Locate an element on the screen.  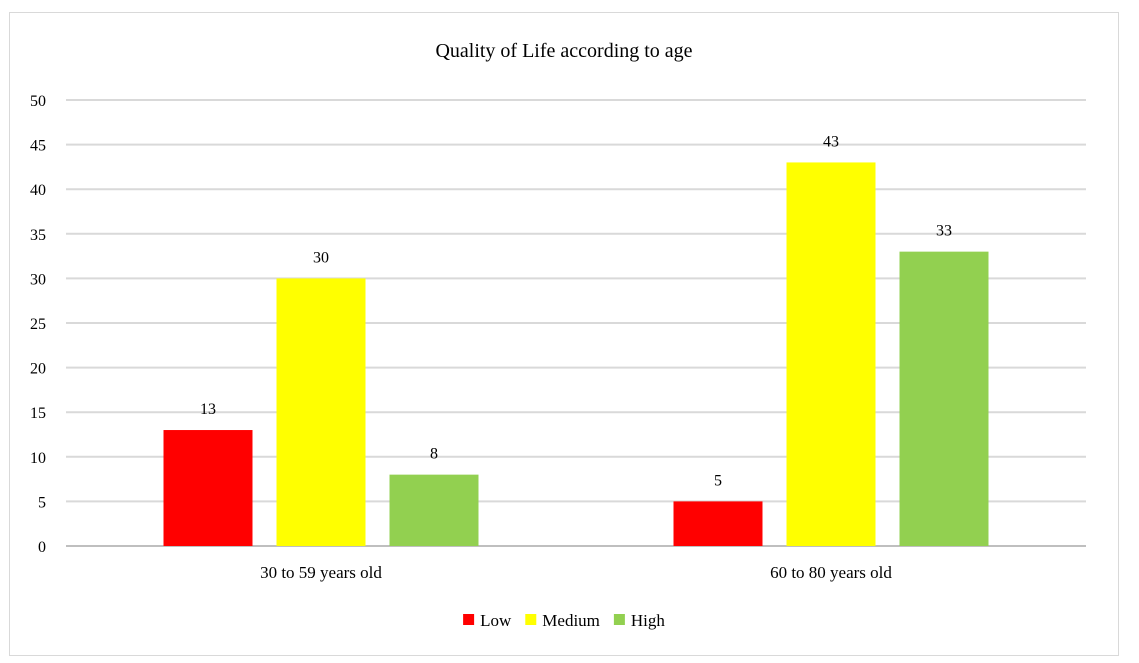
data-label: 13 is located at coordinates (208, 409).